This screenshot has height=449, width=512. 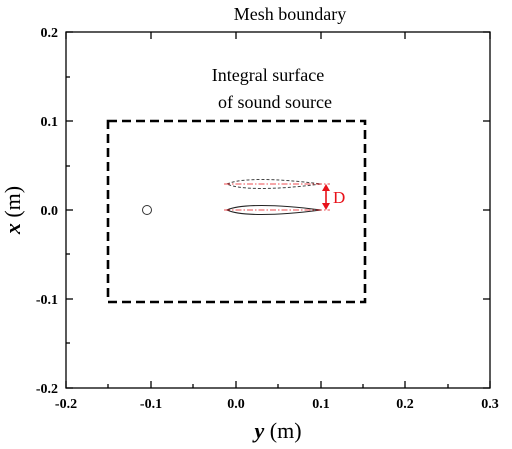 What do you see at coordinates (273, 184) in the screenshot?
I see `upper-airfoil-outline` at bounding box center [273, 184].